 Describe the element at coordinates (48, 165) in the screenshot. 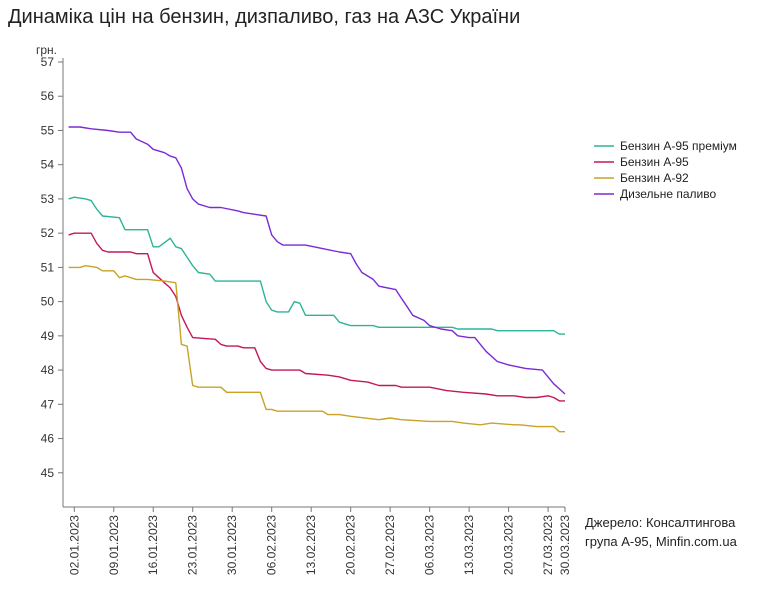

I see `y-tick-label: 54` at that location.